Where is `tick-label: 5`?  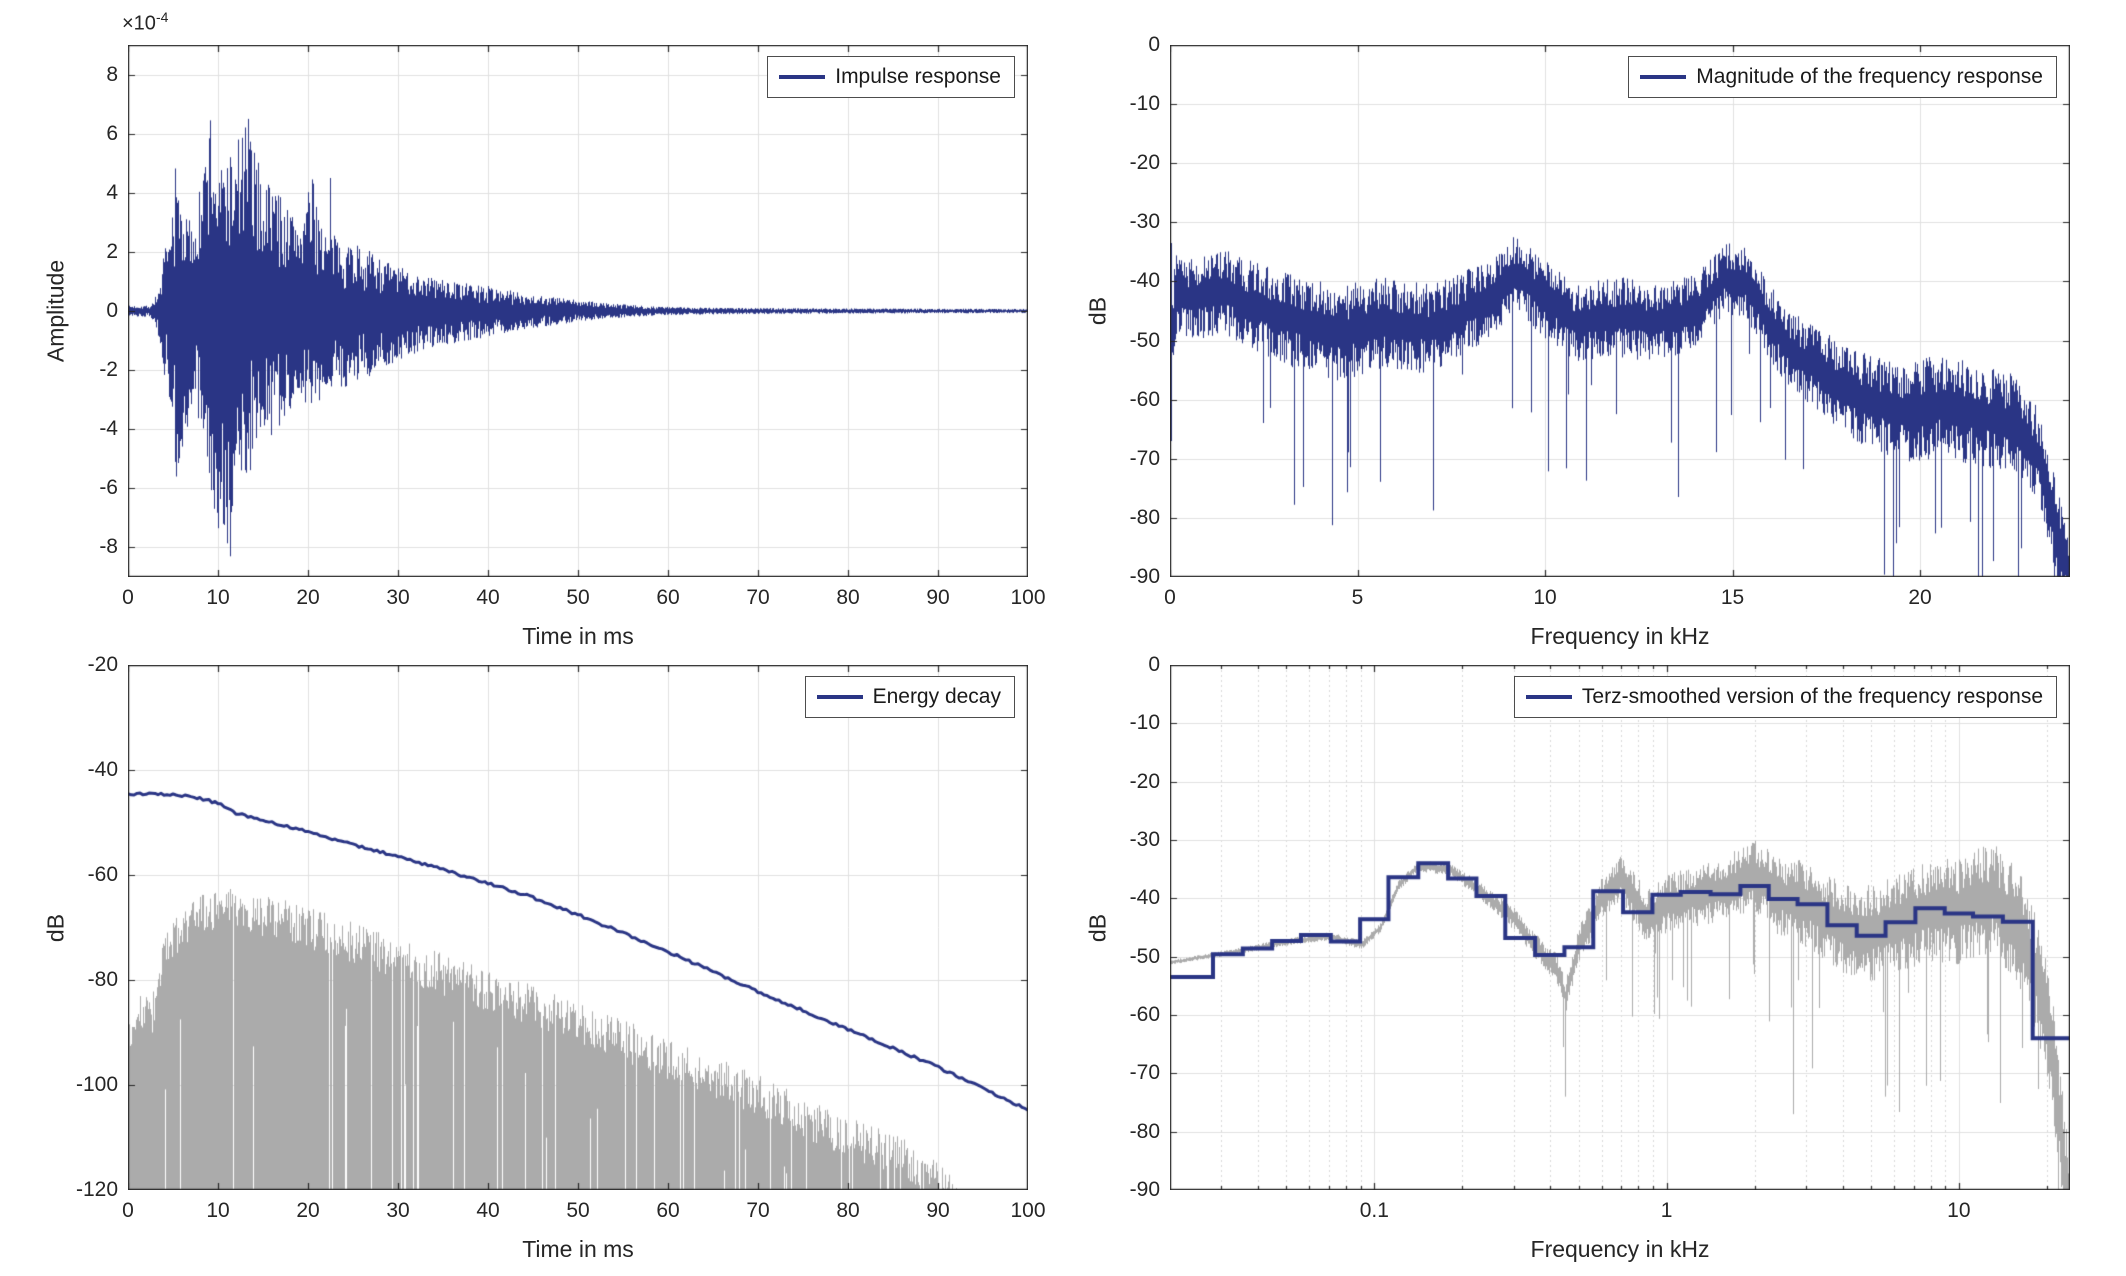 tick-label: 5 is located at coordinates (1357, 597).